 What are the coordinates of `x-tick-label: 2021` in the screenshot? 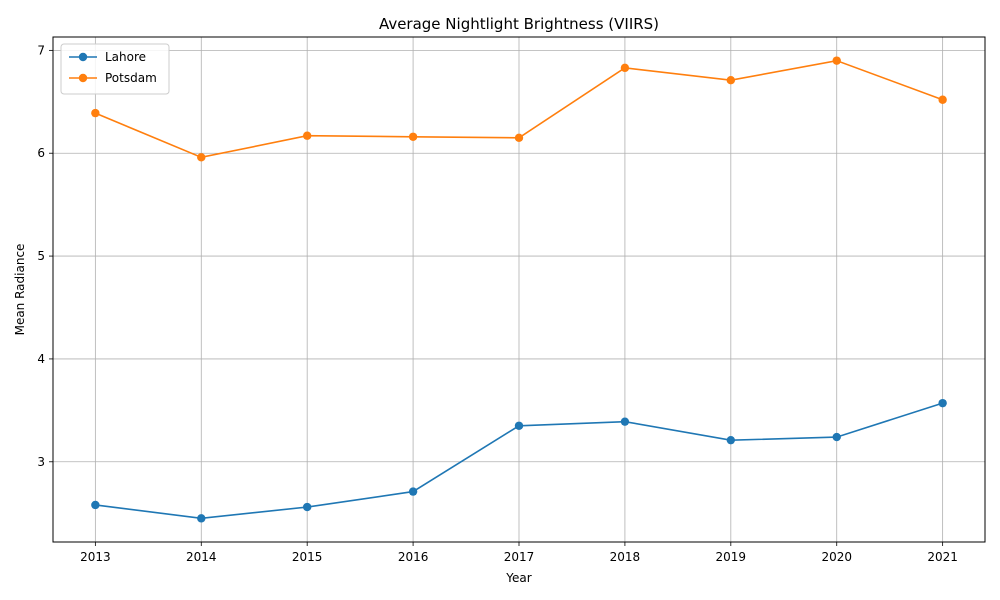 It's located at (942, 557).